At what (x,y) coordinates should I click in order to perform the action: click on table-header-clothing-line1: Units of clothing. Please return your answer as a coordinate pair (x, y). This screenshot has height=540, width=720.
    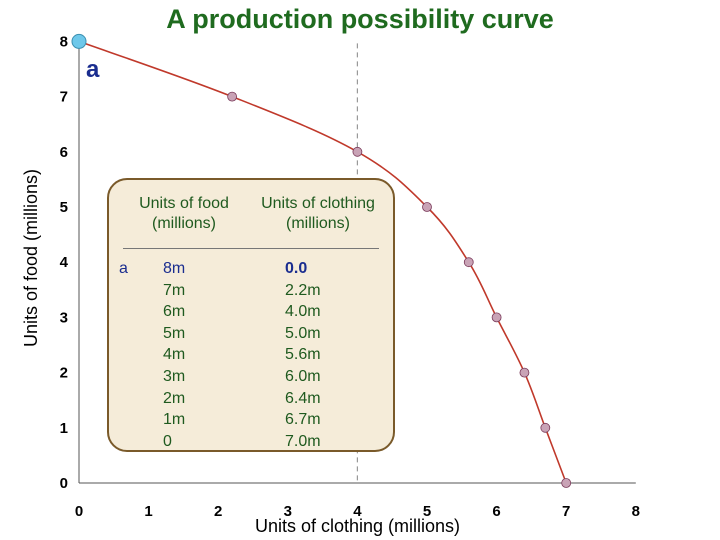
    Looking at the image, I should click on (318, 203).